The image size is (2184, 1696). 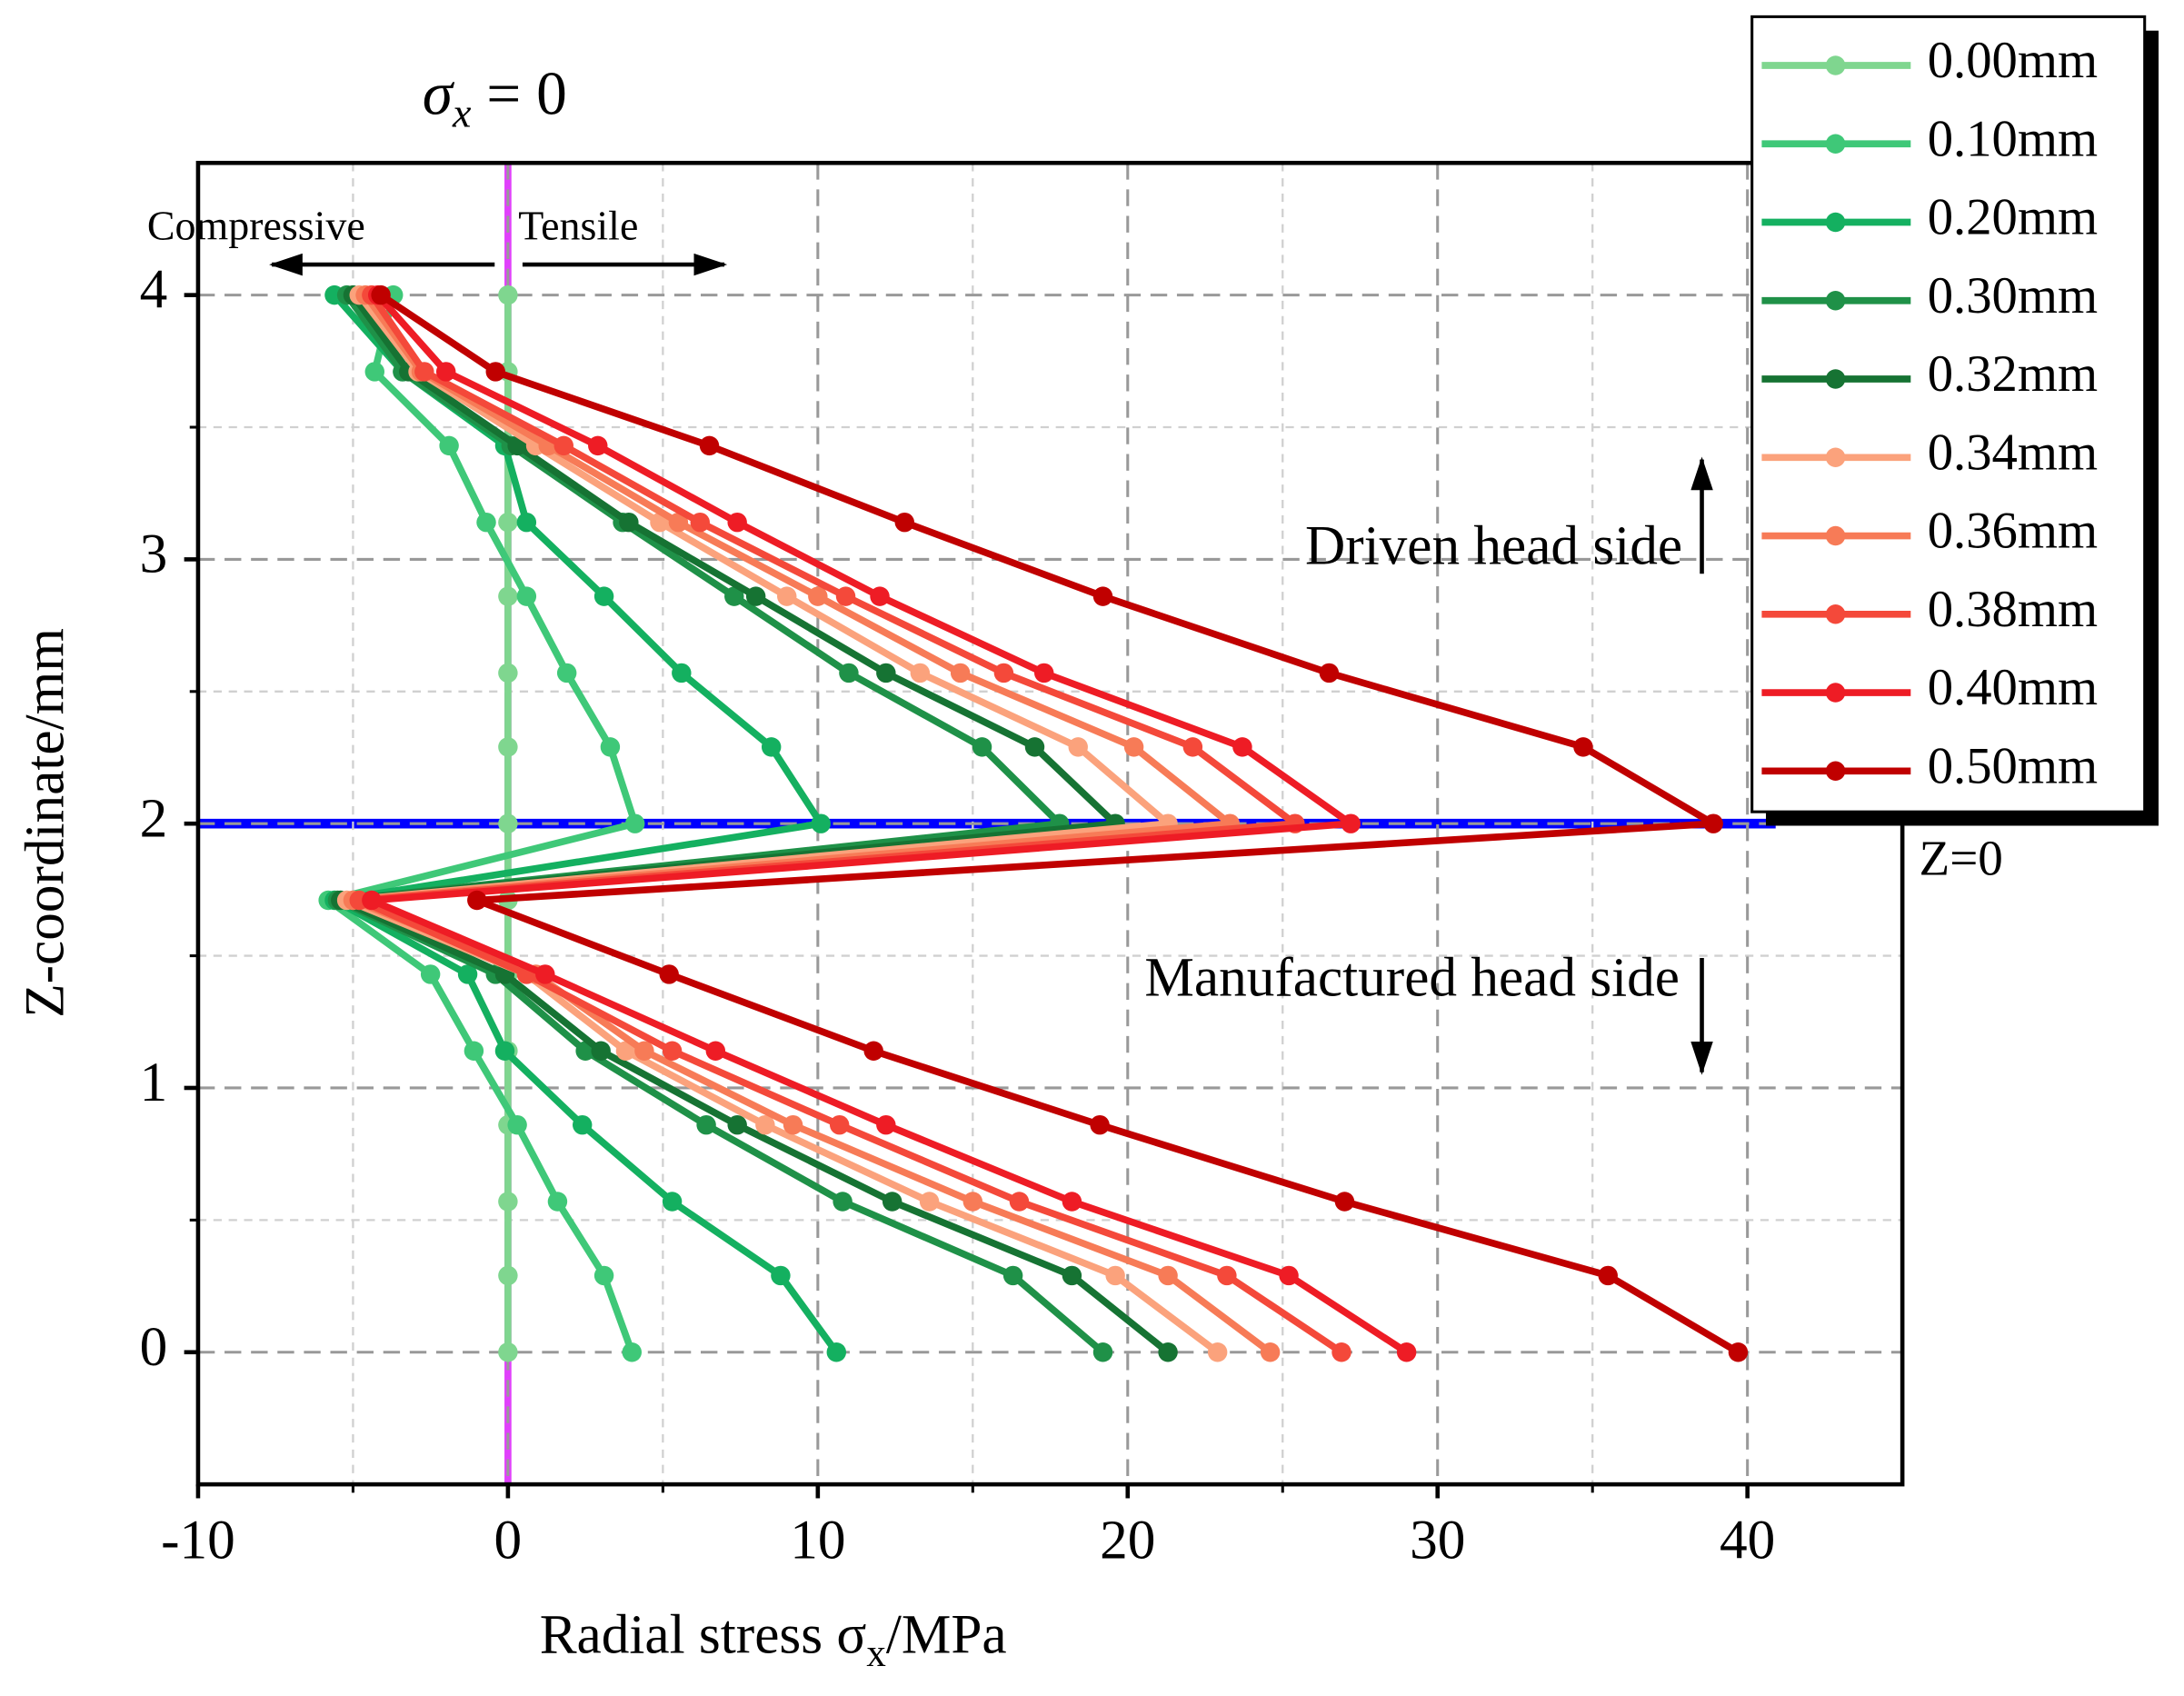 I want to click on legend-label: 0.00mm, so click(x=2013, y=60).